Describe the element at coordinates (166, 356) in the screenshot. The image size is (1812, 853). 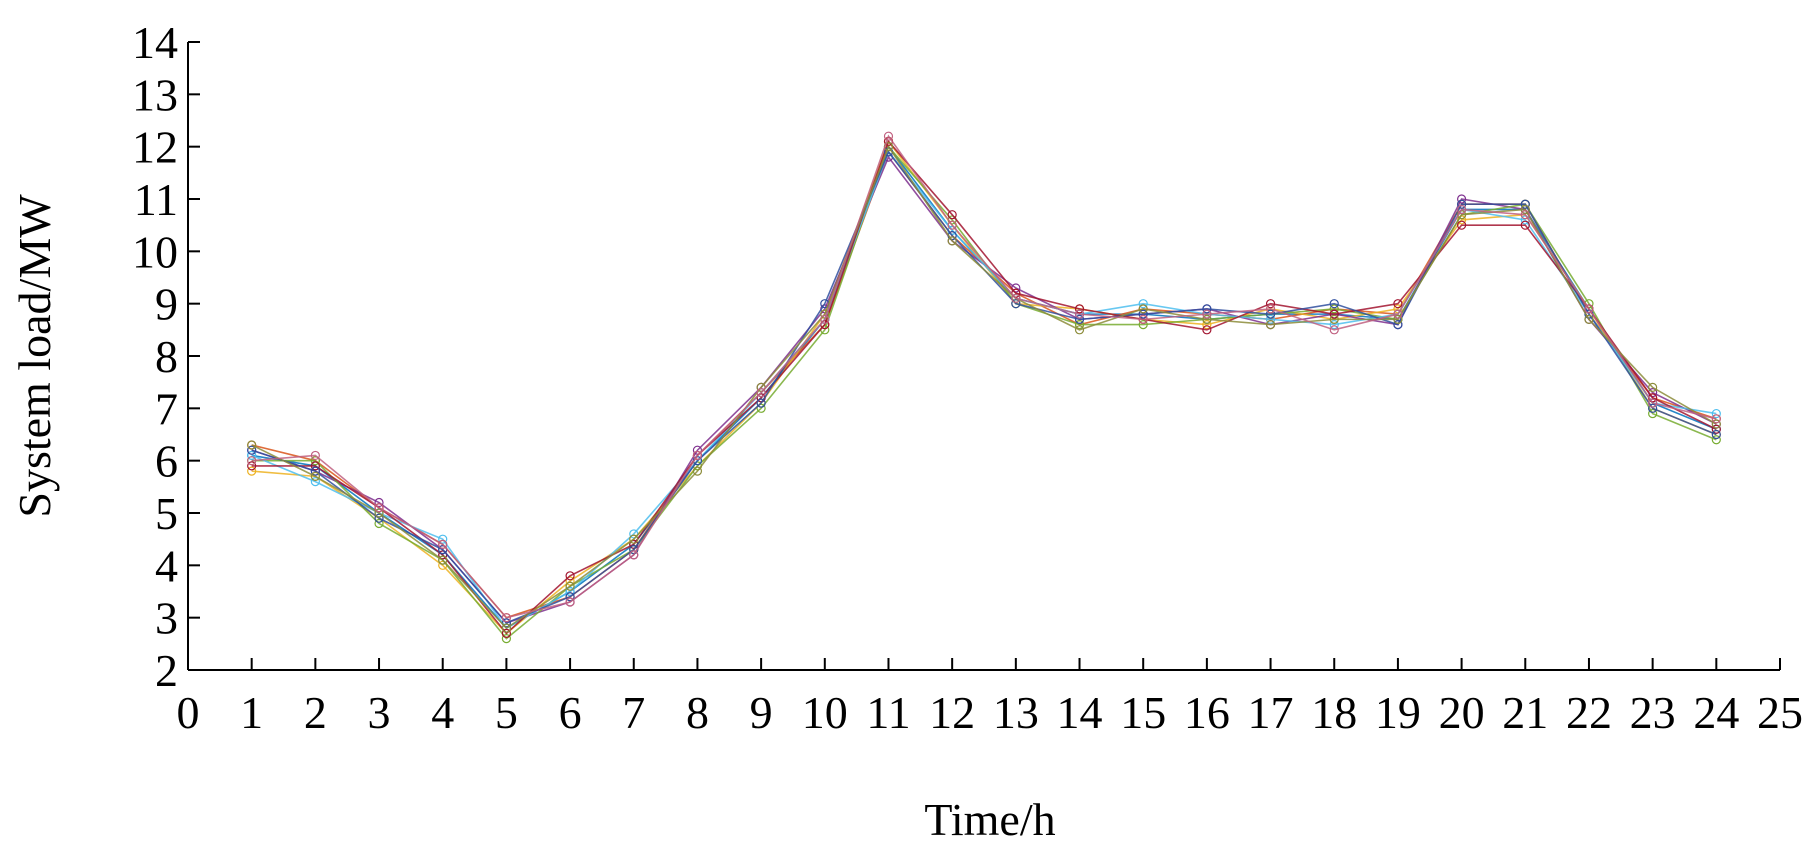
I see `y-tick-label: 8` at that location.